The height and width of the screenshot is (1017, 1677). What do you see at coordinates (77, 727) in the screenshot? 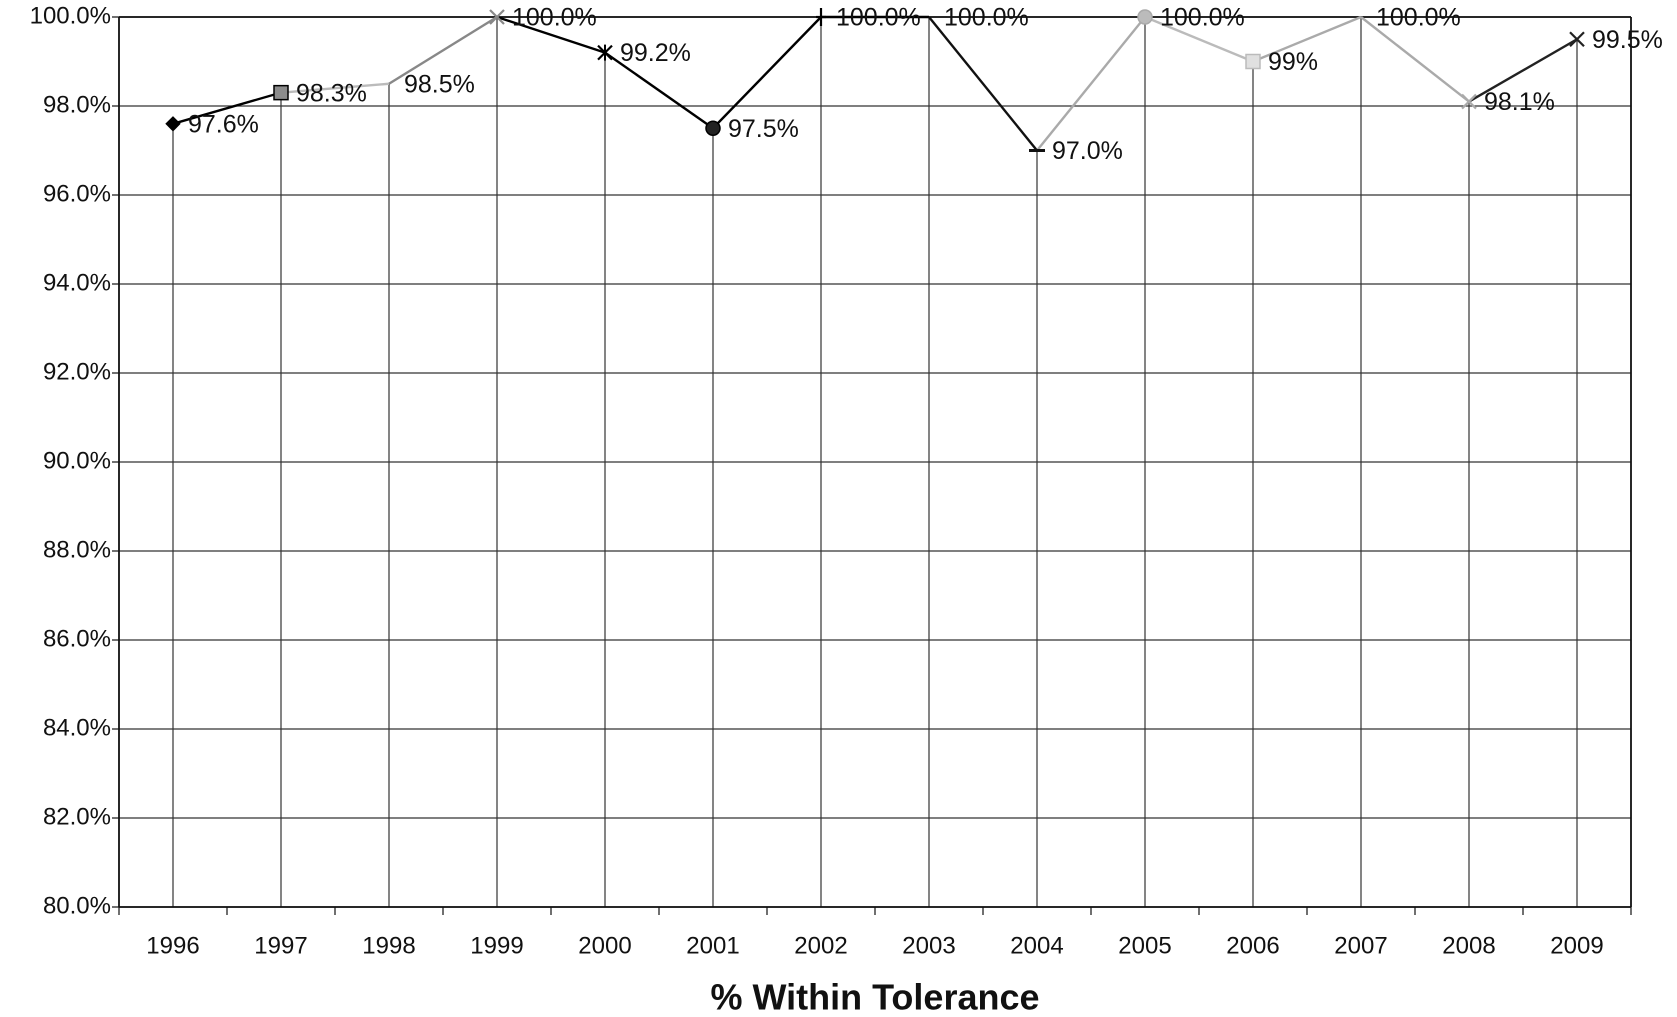
I see `y-tick-label: 84.0%` at bounding box center [77, 727].